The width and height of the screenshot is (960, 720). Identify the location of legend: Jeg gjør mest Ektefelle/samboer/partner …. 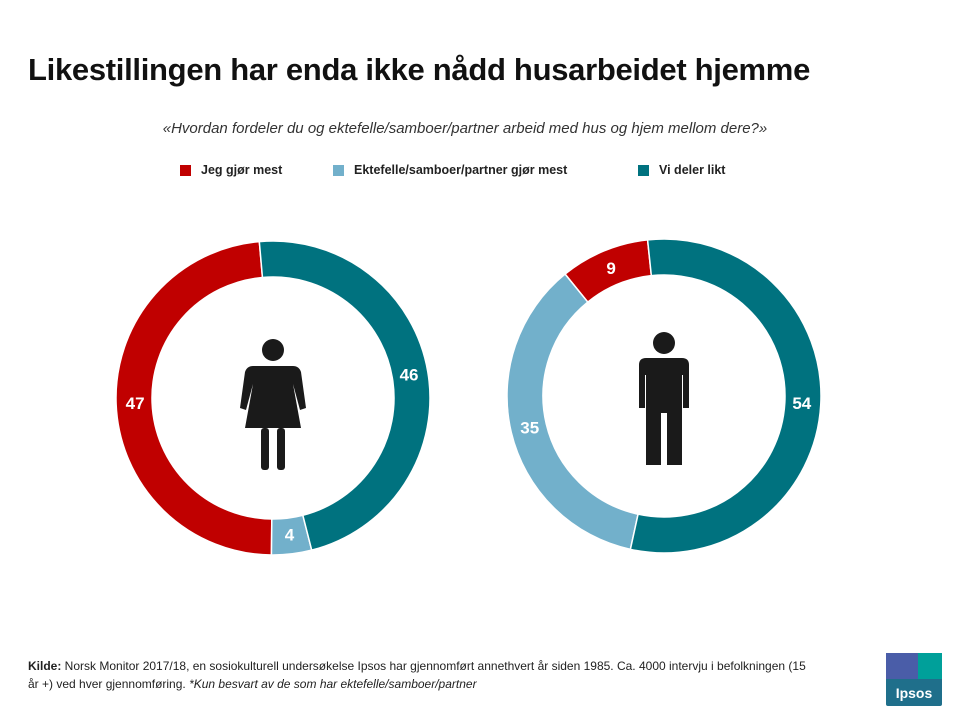
(480, 172).